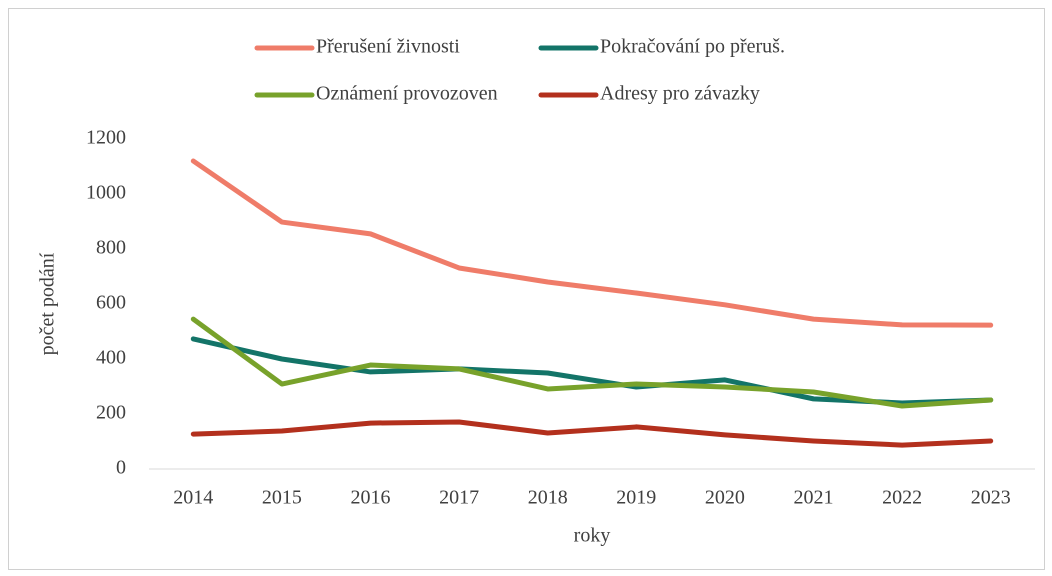 Image resolution: width=1052 pixels, height=576 pixels. I want to click on x-axis-label: roky, so click(592, 536).